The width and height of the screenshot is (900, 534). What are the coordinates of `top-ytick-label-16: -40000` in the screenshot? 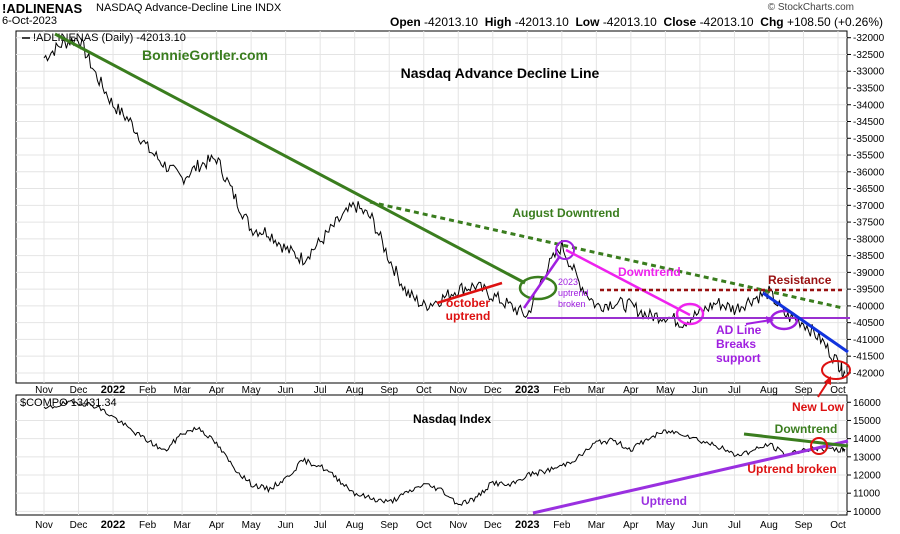 It's located at (869, 306).